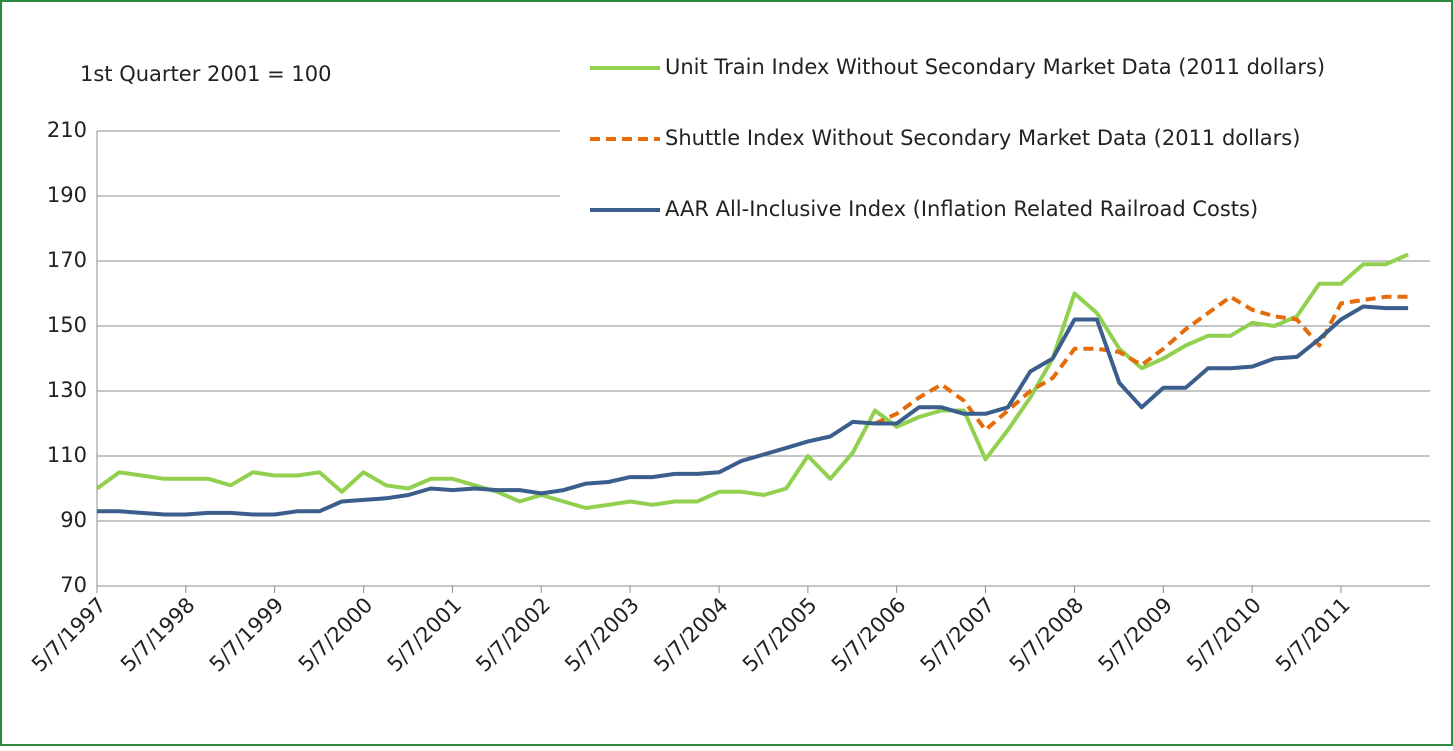 The height and width of the screenshot is (751, 1453). What do you see at coordinates (67, 325) in the screenshot?
I see `y-tick-label: 150` at bounding box center [67, 325].